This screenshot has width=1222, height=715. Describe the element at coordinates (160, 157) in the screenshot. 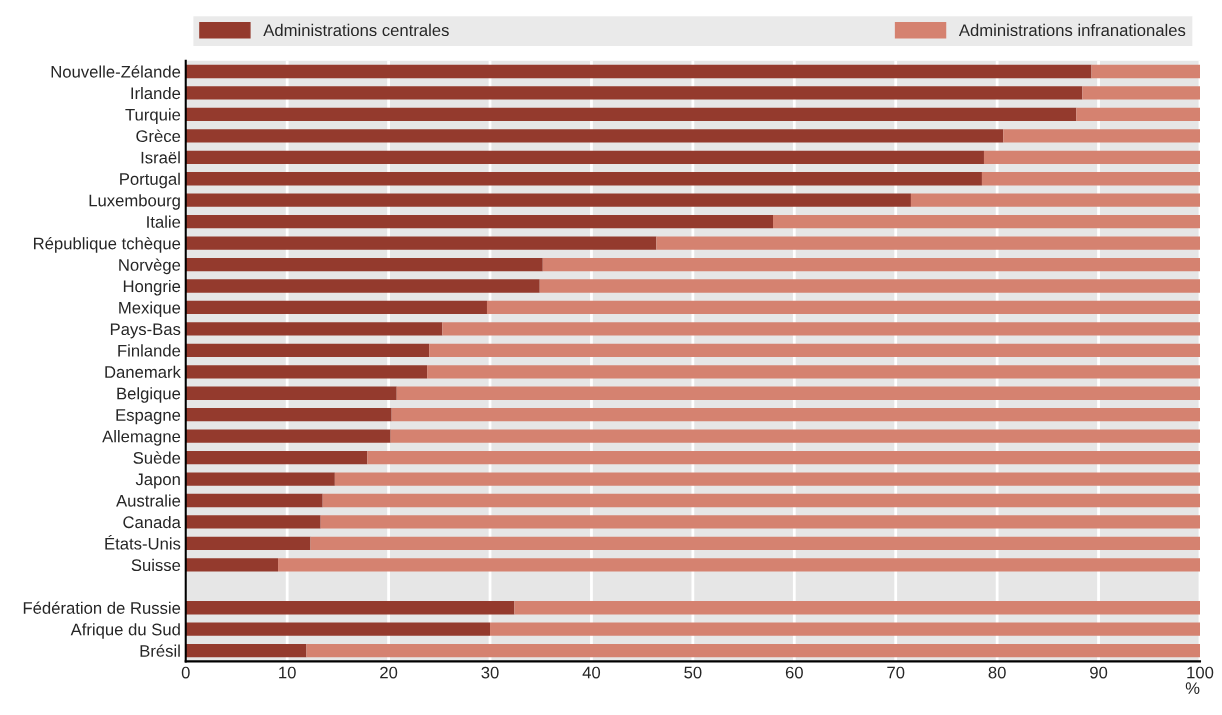

I see `y-tick-label: Israël` at that location.